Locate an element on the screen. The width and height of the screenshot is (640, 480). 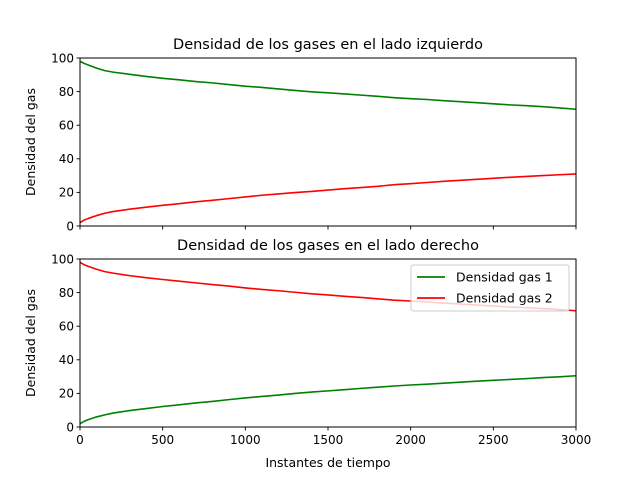
x-tick-label: 0 is located at coordinates (80, 440).